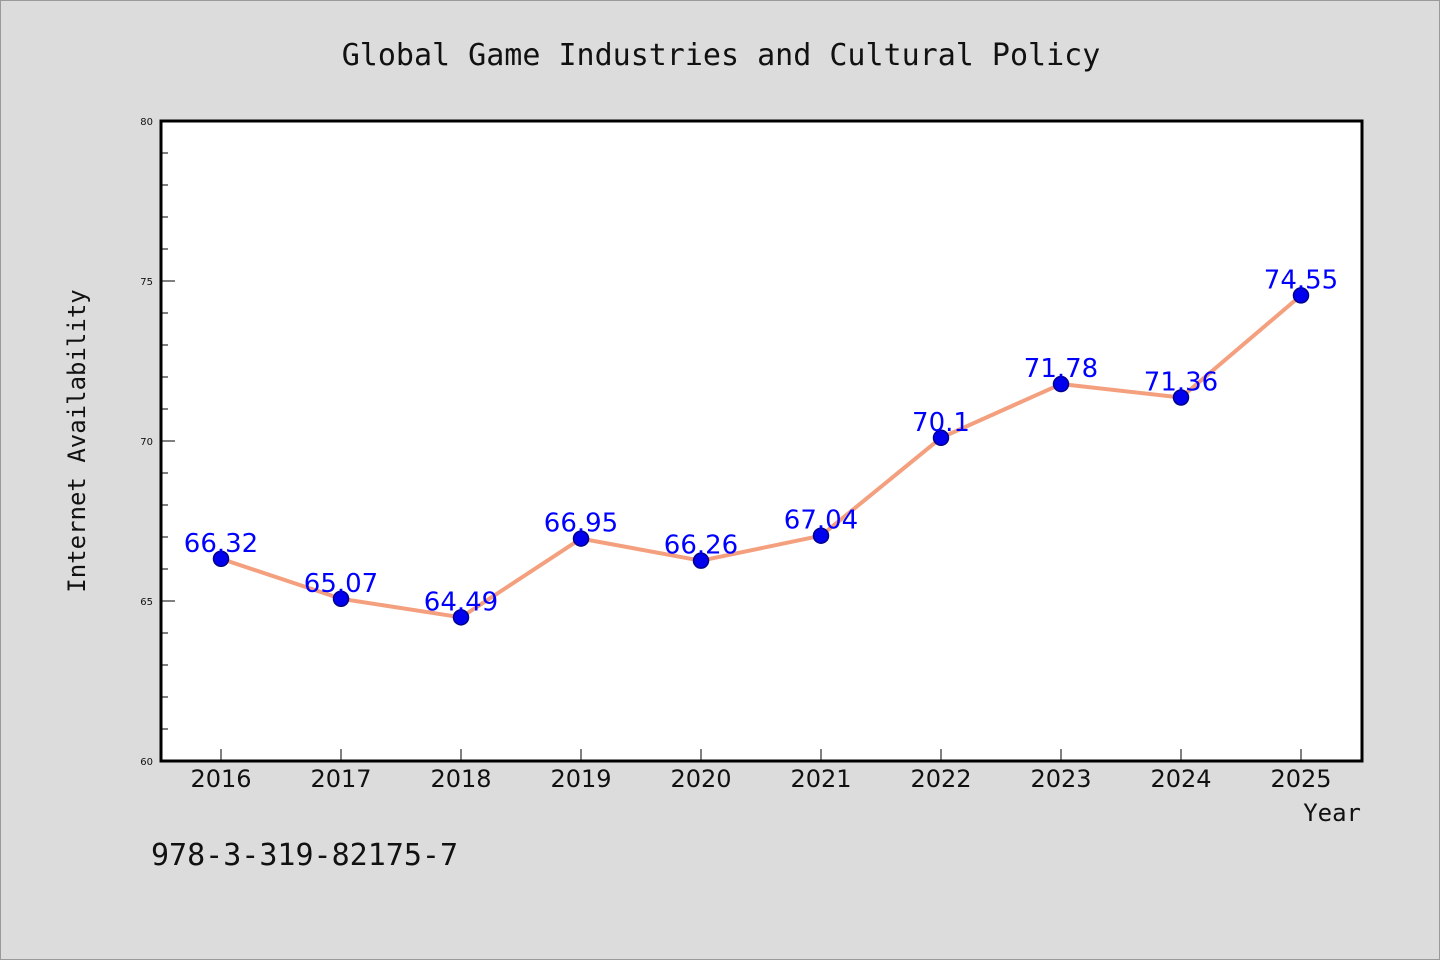  I want to click on x-tick-label: 2017, so click(340, 779).